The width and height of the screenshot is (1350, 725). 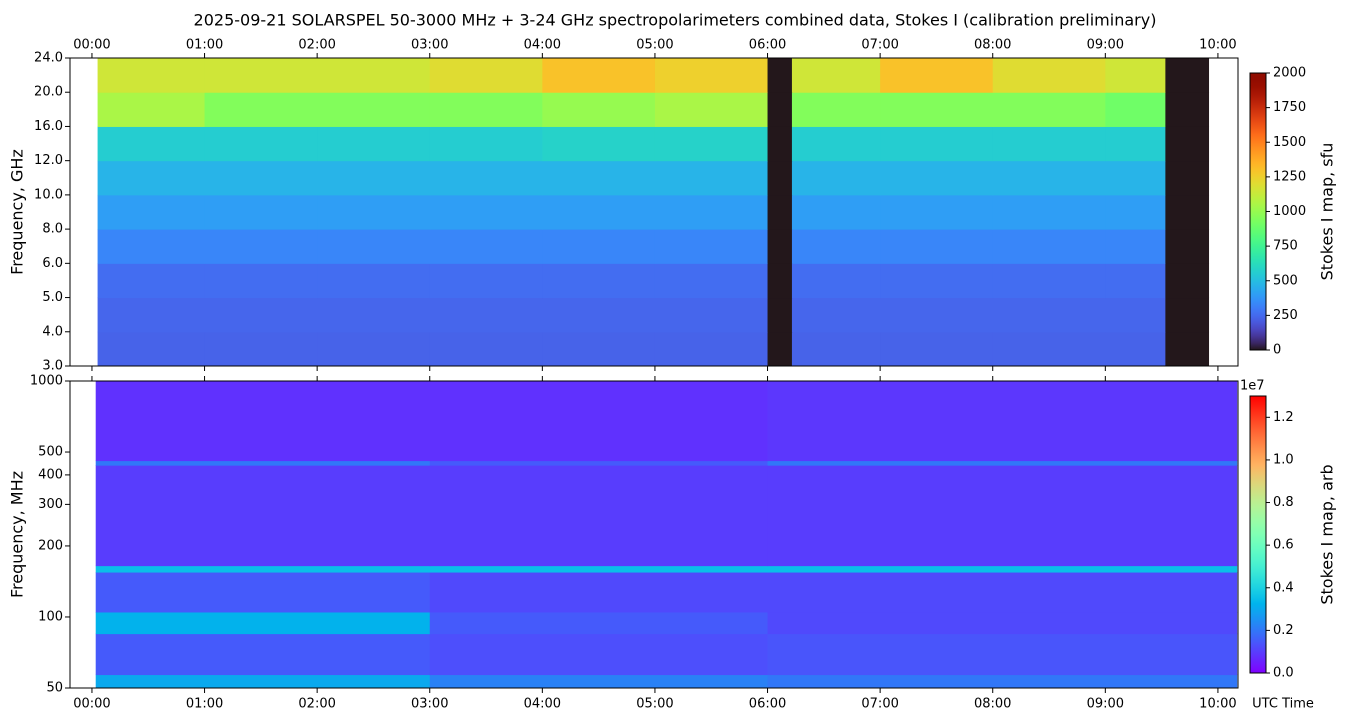 I want to click on colorbar-tick-label: 1500, so click(x=1289, y=142).